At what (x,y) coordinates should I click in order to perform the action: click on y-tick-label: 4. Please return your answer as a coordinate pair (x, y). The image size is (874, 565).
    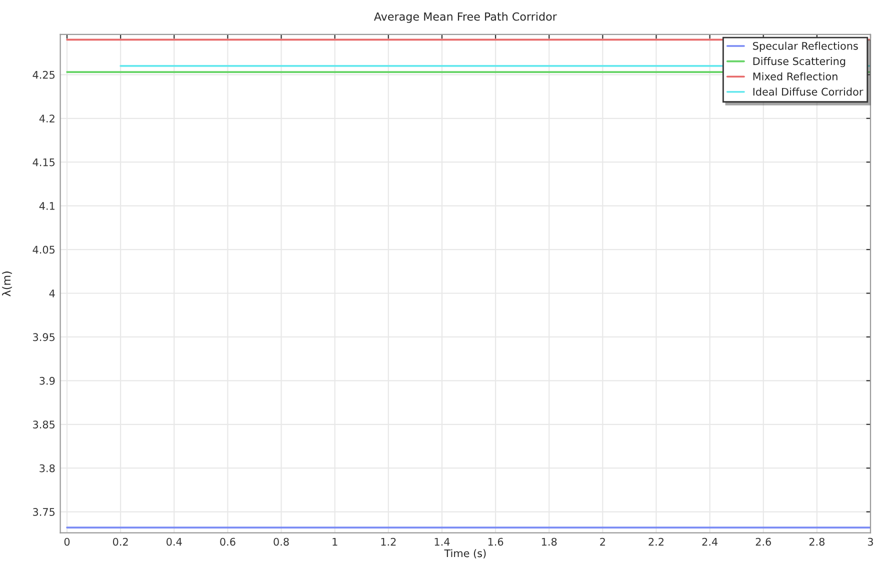
    Looking at the image, I should click on (52, 294).